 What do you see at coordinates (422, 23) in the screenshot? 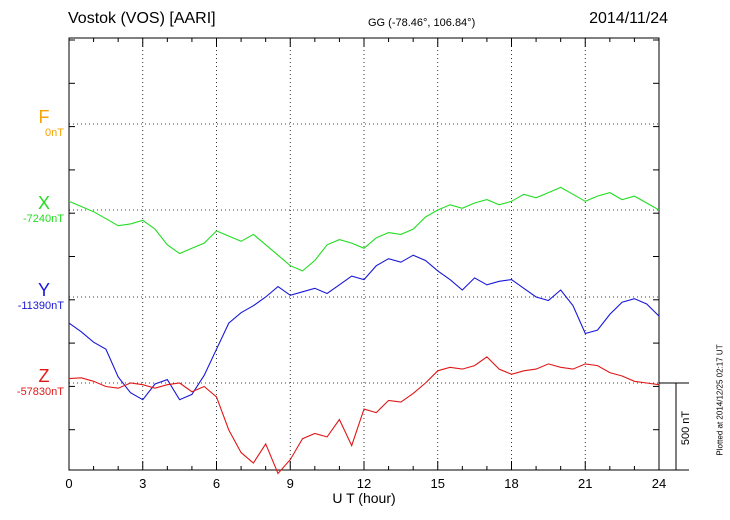
I see `geographic-coords: GG (-78.46°, 106.84°)` at bounding box center [422, 23].